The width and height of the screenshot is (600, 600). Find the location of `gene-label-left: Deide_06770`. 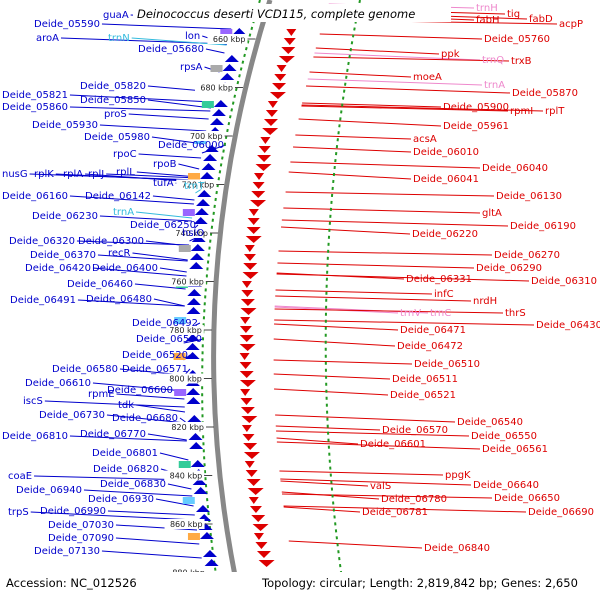

gene-label-left: Deide_06770 is located at coordinates (113, 434).